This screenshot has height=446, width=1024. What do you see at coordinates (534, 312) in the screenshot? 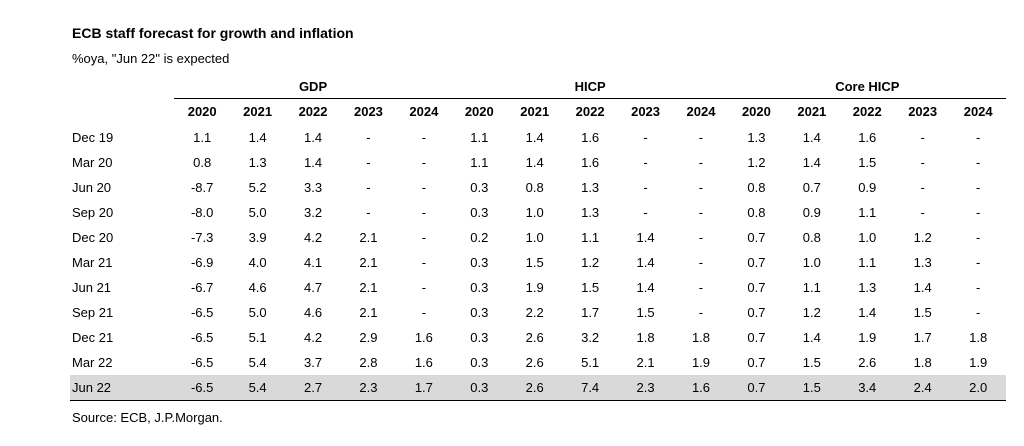
I see `table-cell: 2.2` at bounding box center [534, 312].